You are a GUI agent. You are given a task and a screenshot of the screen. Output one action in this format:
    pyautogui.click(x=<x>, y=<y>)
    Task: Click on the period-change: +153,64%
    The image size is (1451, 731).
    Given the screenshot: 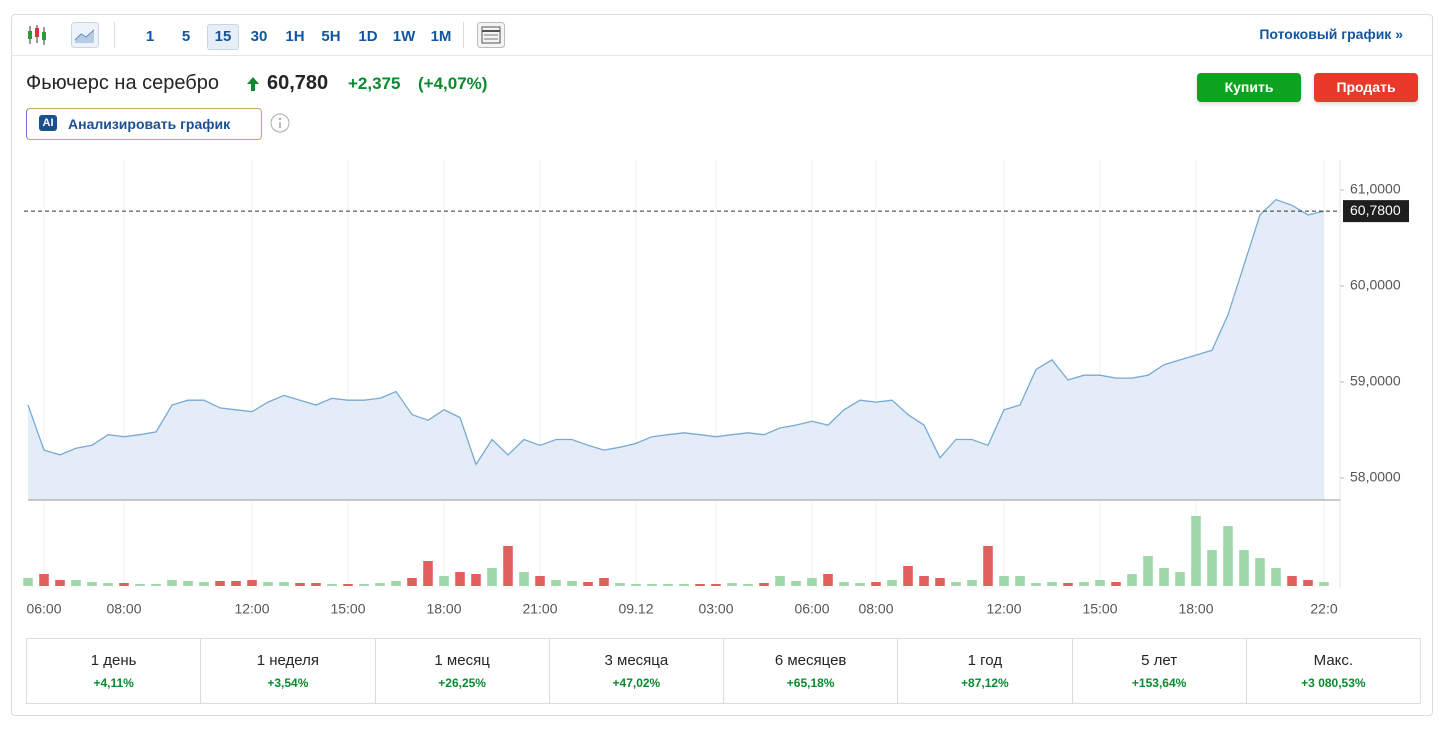 What is the action you would take?
    pyautogui.click(x=1159, y=683)
    